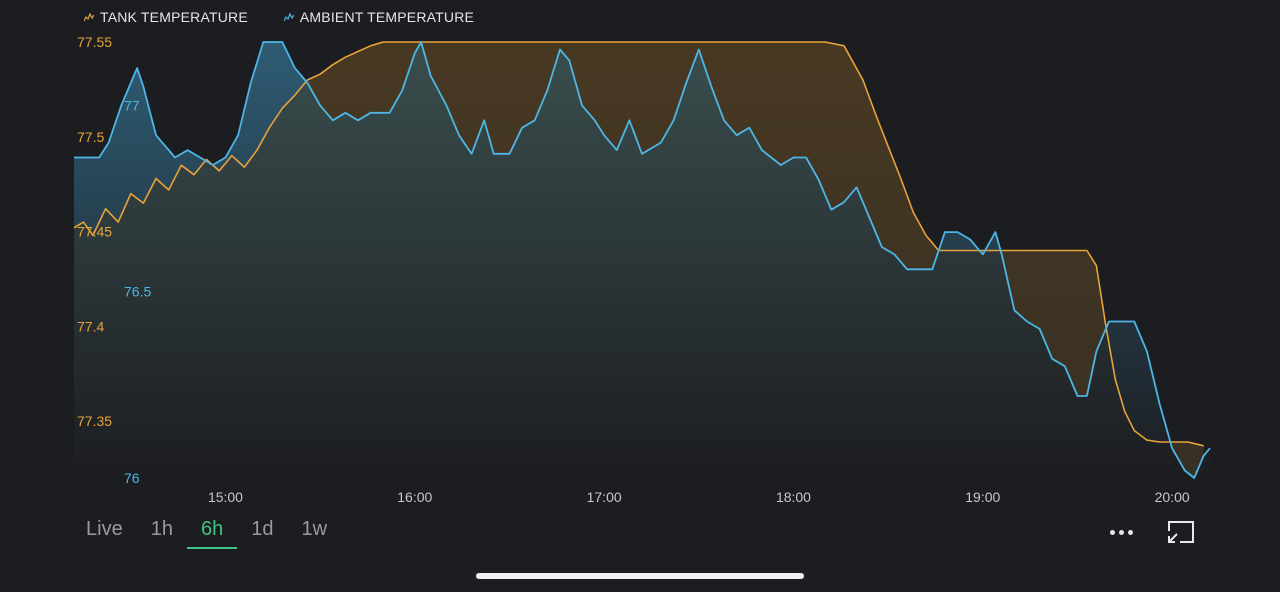  I want to click on x-tick-label: 16:00, so click(414, 497).